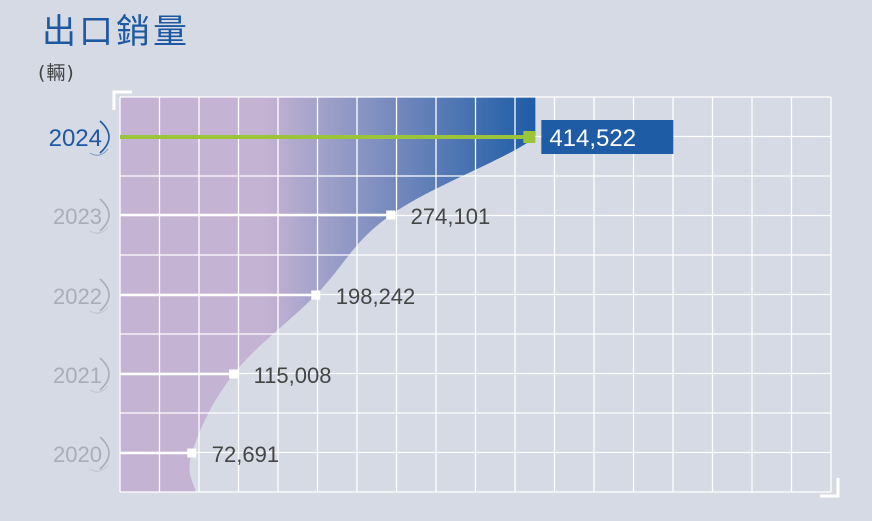  I want to click on chart-title: 出口銷量, so click(116, 32).